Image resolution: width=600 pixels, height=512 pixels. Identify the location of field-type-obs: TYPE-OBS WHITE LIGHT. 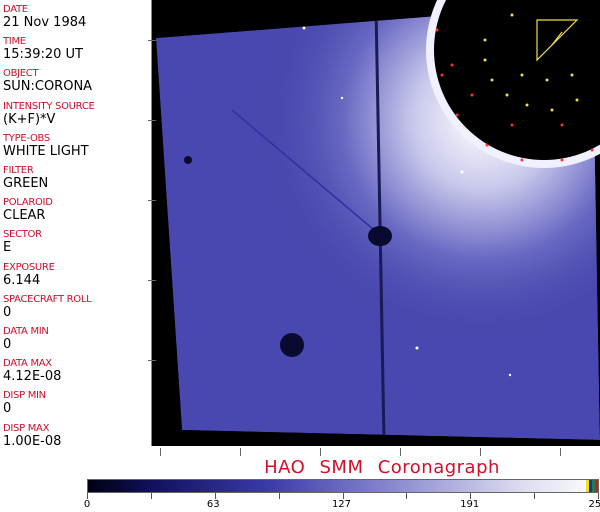
(46, 146).